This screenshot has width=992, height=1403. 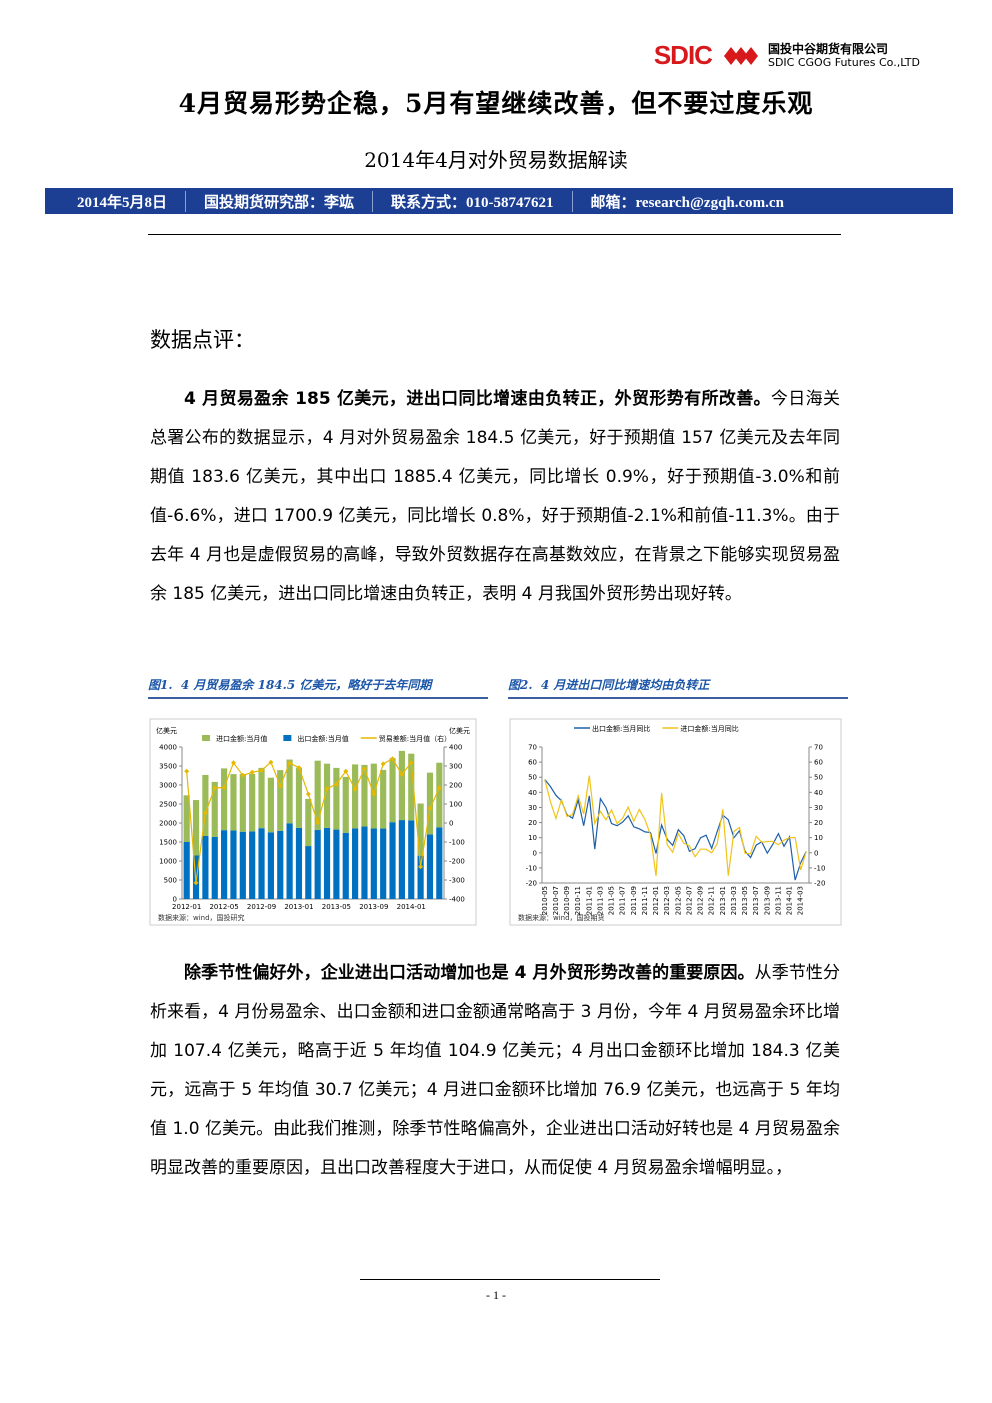 What do you see at coordinates (578, 900) in the screenshot?
I see `x-tick-label: 2010-11` at bounding box center [578, 900].